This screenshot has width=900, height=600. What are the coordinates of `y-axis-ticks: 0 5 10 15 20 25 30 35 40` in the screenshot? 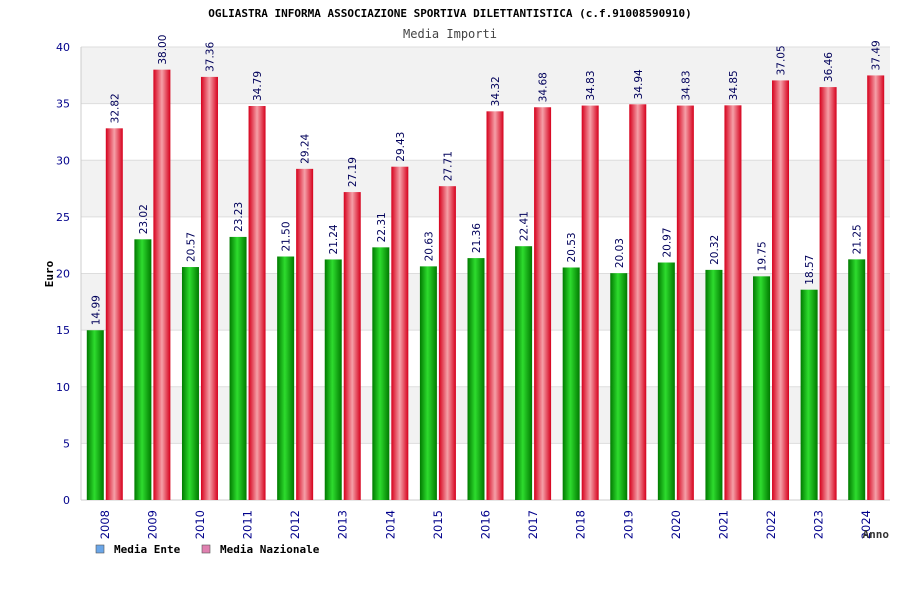 It's located at (63, 274).